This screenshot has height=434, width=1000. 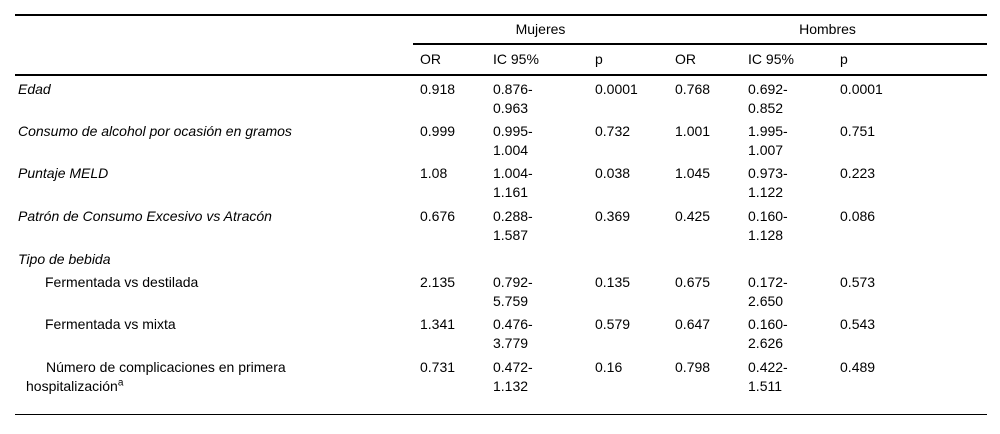 What do you see at coordinates (438, 367) in the screenshot?
I see `cell-or-mujeres: 0.731` at bounding box center [438, 367].